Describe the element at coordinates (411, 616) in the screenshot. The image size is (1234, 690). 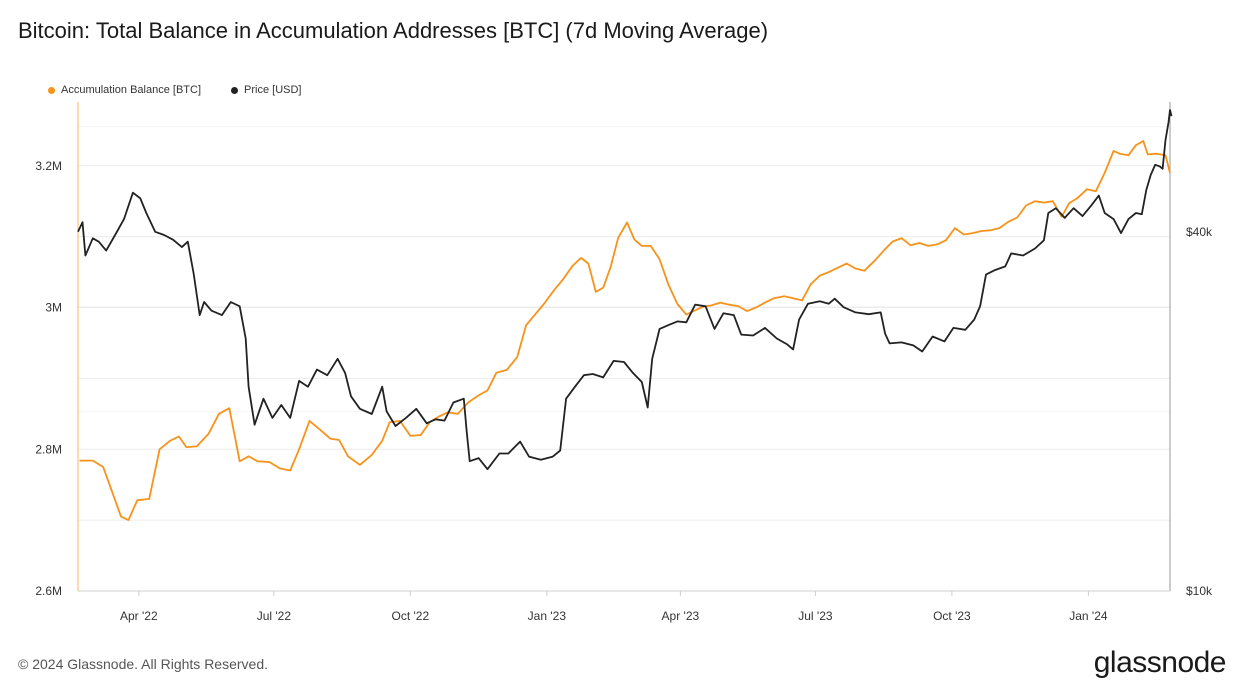
I see `x-tick-label: Oct '22` at that location.